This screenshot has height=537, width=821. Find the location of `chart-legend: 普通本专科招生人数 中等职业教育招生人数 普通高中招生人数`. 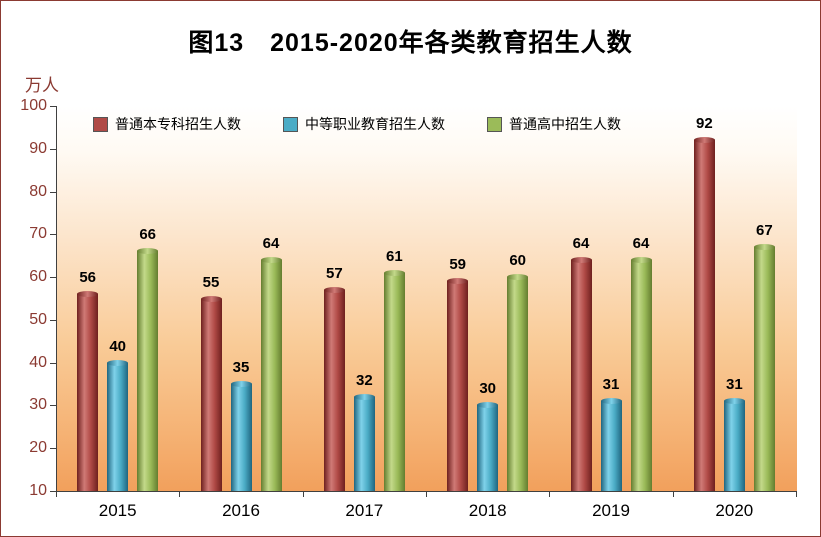

chart-legend: 普通本专科招生人数 中等职业教育招生人数 普通高中招生人数 is located at coordinates (357, 124).